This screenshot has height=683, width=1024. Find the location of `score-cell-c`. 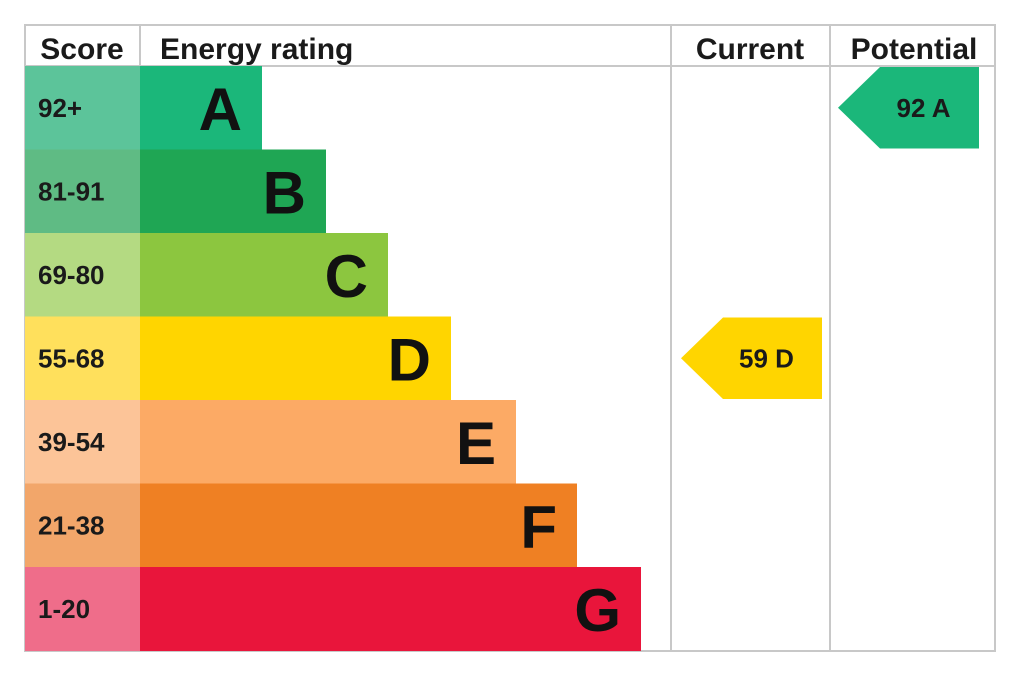

score-cell-c is located at coordinates (82, 275).